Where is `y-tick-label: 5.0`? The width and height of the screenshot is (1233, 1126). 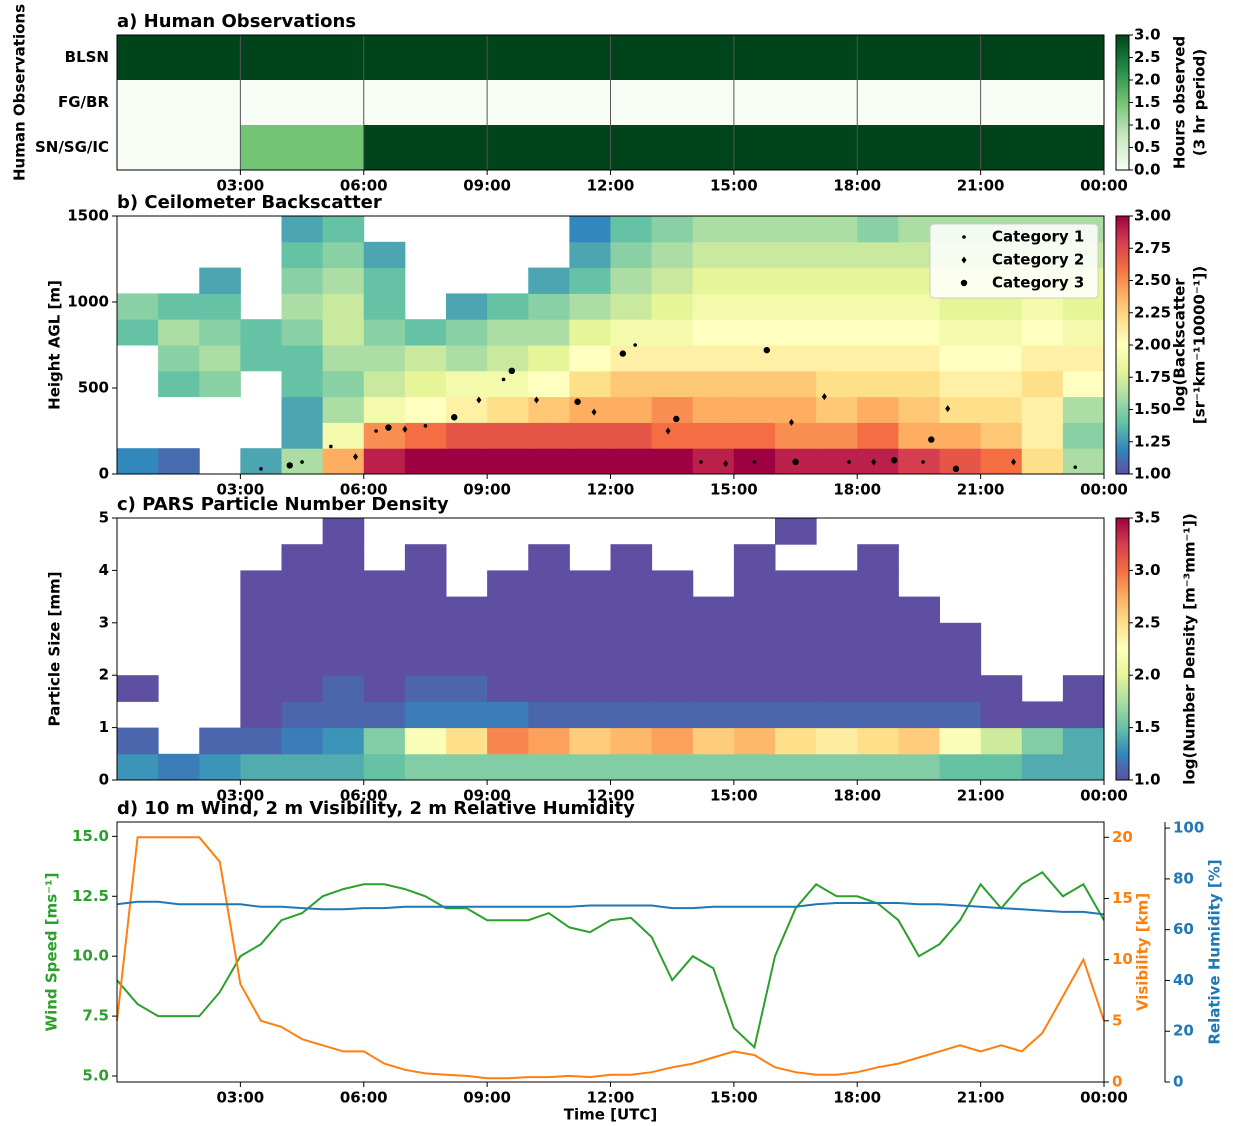
y-tick-label: 5.0 is located at coordinates (95, 1076).